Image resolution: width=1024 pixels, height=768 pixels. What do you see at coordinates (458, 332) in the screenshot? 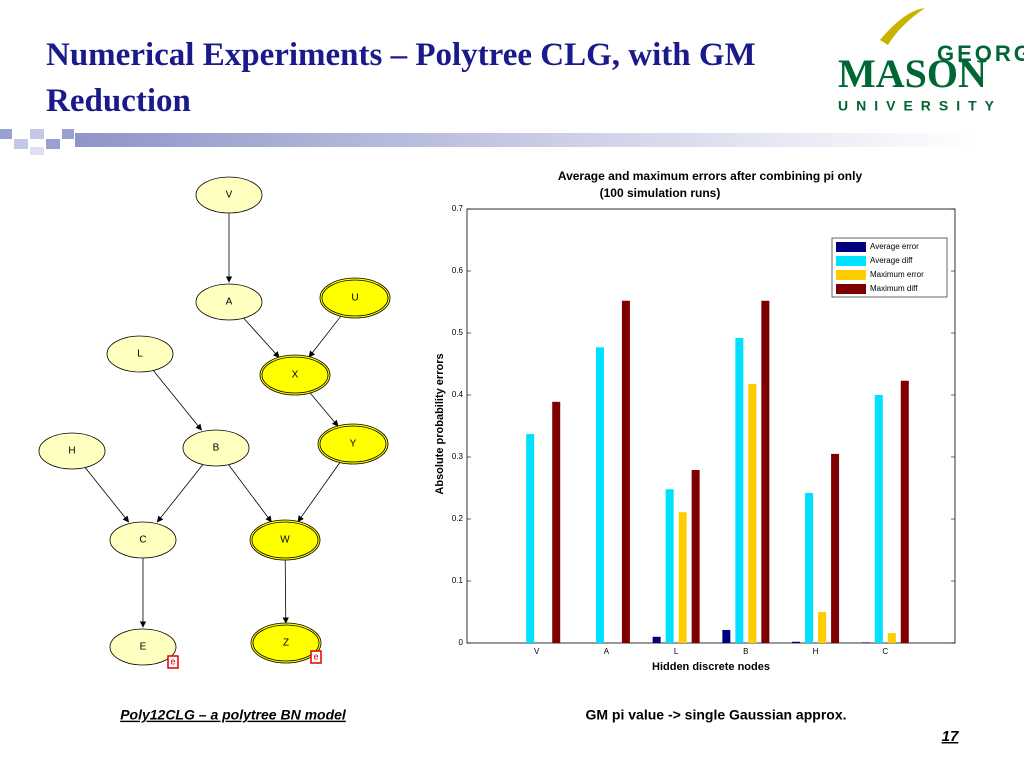
I see `y-tick-label: 0.5` at bounding box center [458, 332].